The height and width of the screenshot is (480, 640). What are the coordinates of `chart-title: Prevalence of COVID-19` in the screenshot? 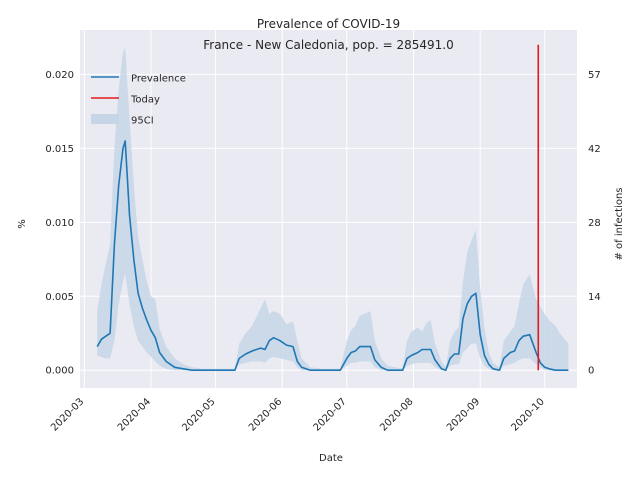 It's located at (328, 24).